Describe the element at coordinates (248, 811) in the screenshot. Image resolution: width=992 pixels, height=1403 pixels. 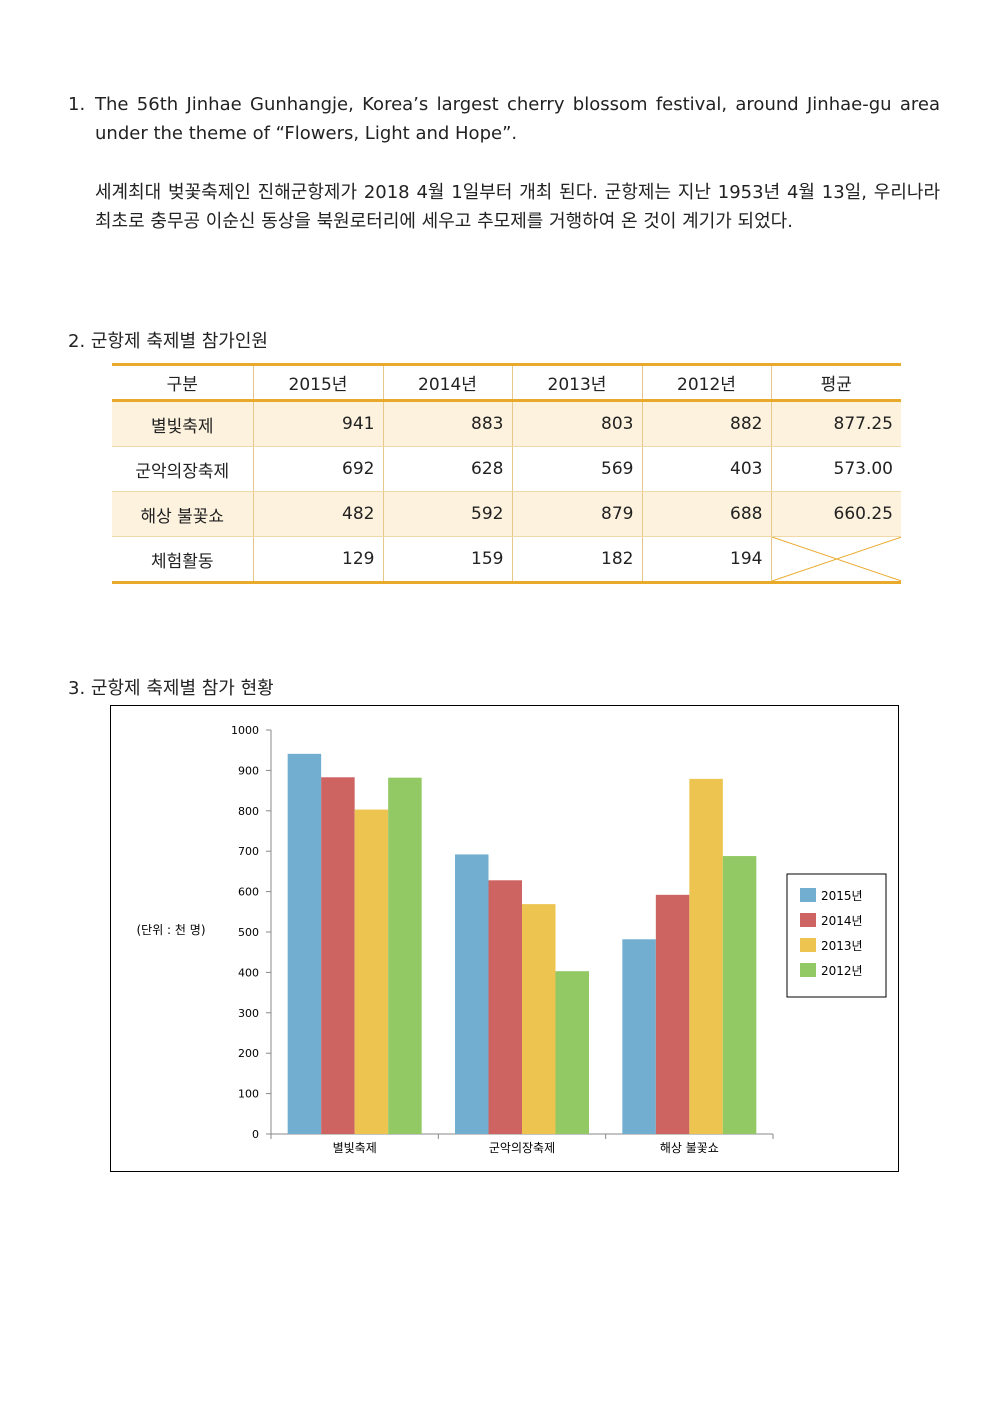
I see `y-tick-label: 800` at that location.